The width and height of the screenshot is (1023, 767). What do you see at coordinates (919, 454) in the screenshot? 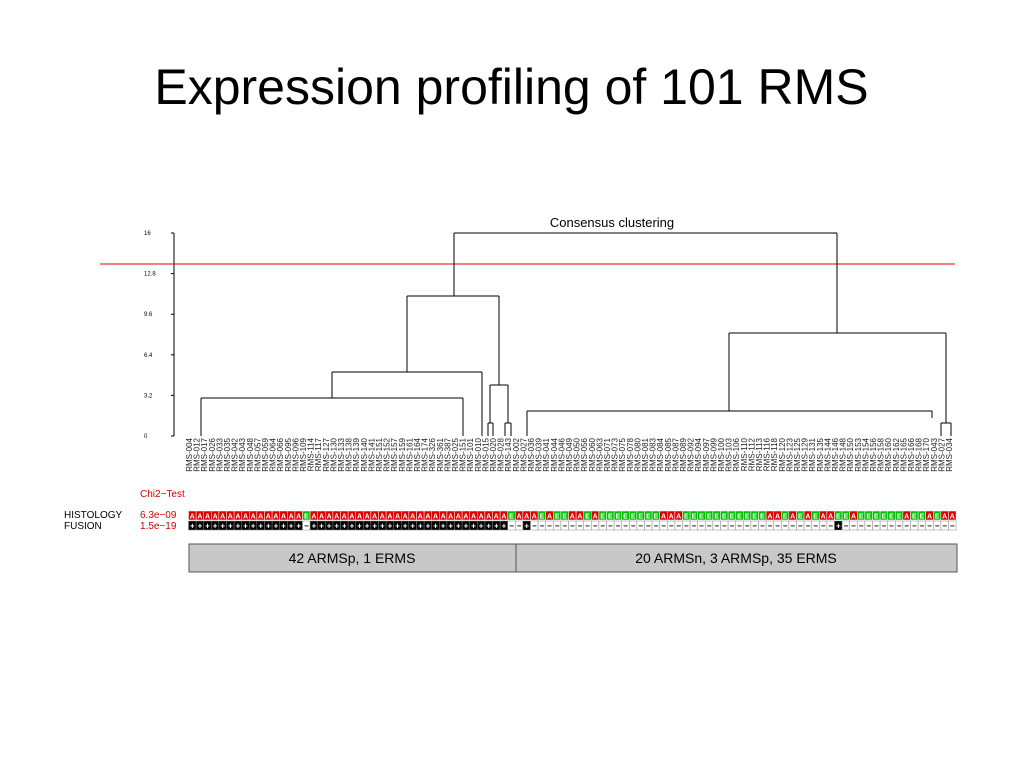
I see `leaf-label: RMS-168` at bounding box center [919, 454].